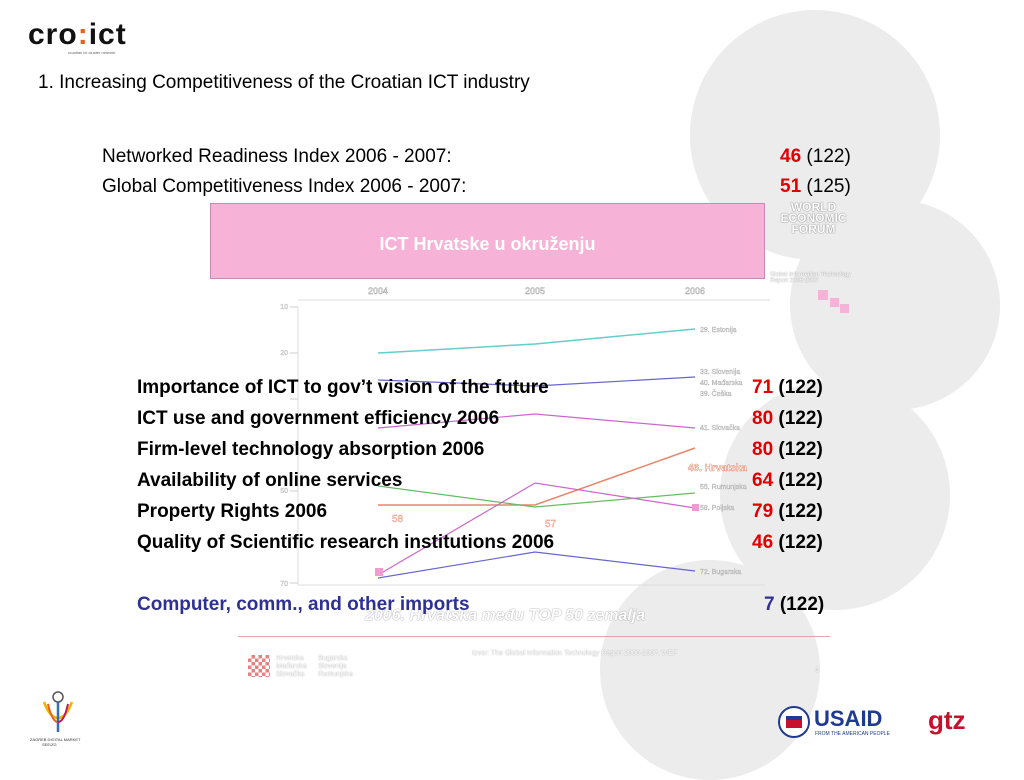 The image size is (1024, 780). I want to click on index-value: 46 (122), so click(815, 156).